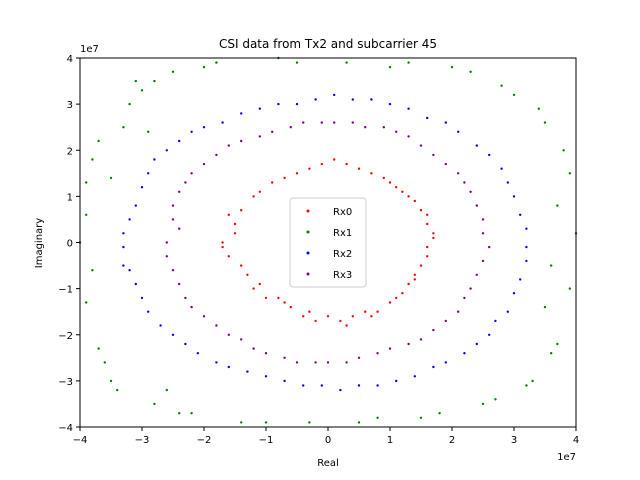  I want to click on legend-box, so click(328, 242).